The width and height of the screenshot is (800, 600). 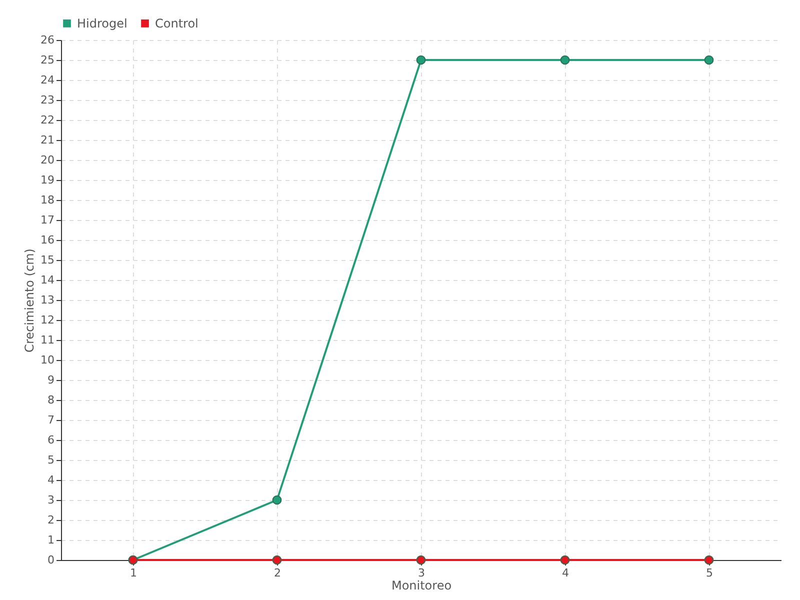 What do you see at coordinates (47, 120) in the screenshot?
I see `y-tick-label: 22` at bounding box center [47, 120].